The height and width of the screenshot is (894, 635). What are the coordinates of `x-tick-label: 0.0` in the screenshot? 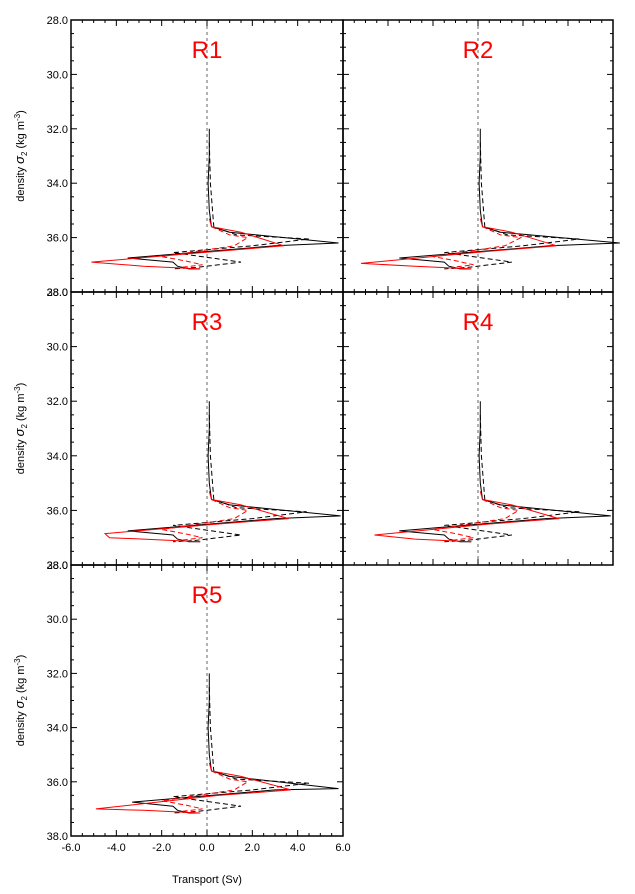 It's located at (206, 848).